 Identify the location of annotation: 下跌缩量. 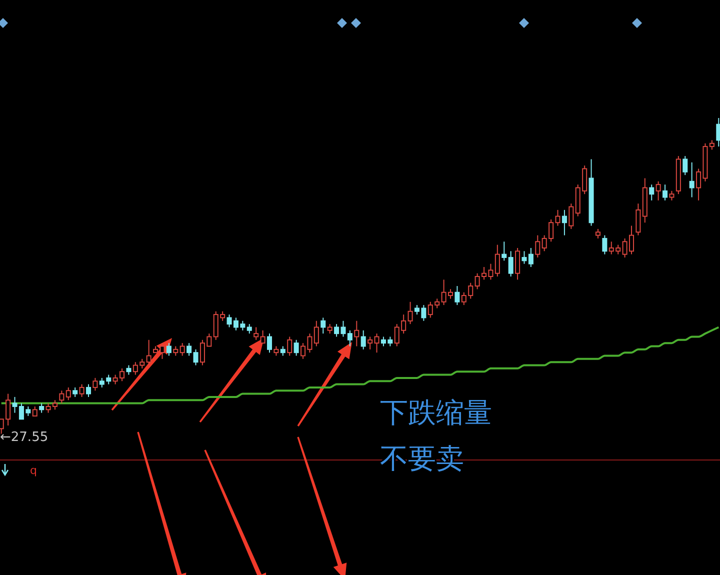
(436, 412).